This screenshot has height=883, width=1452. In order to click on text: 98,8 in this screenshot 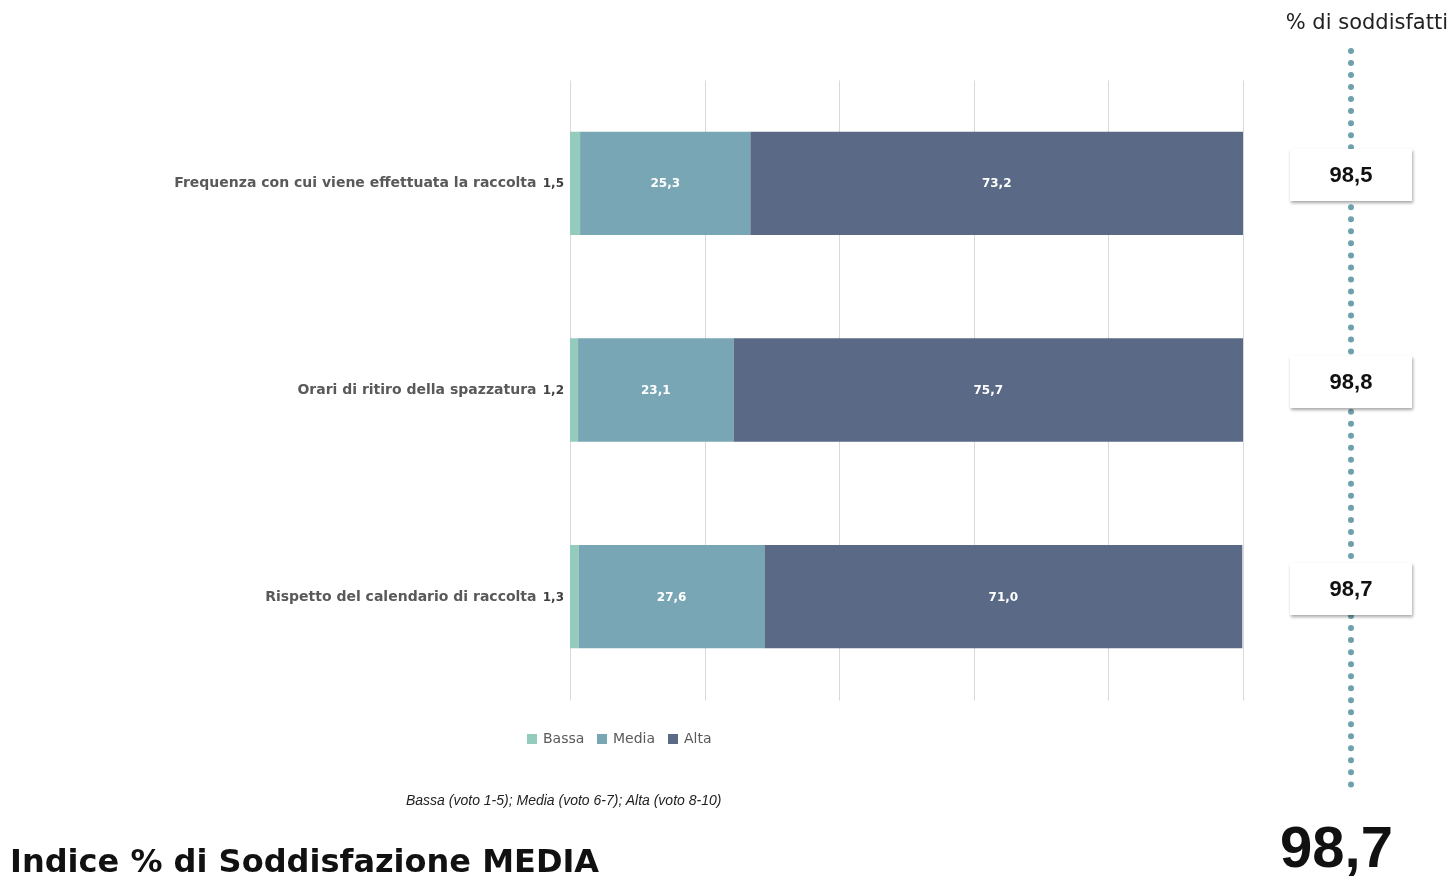, I will do `click(1351, 382)`.